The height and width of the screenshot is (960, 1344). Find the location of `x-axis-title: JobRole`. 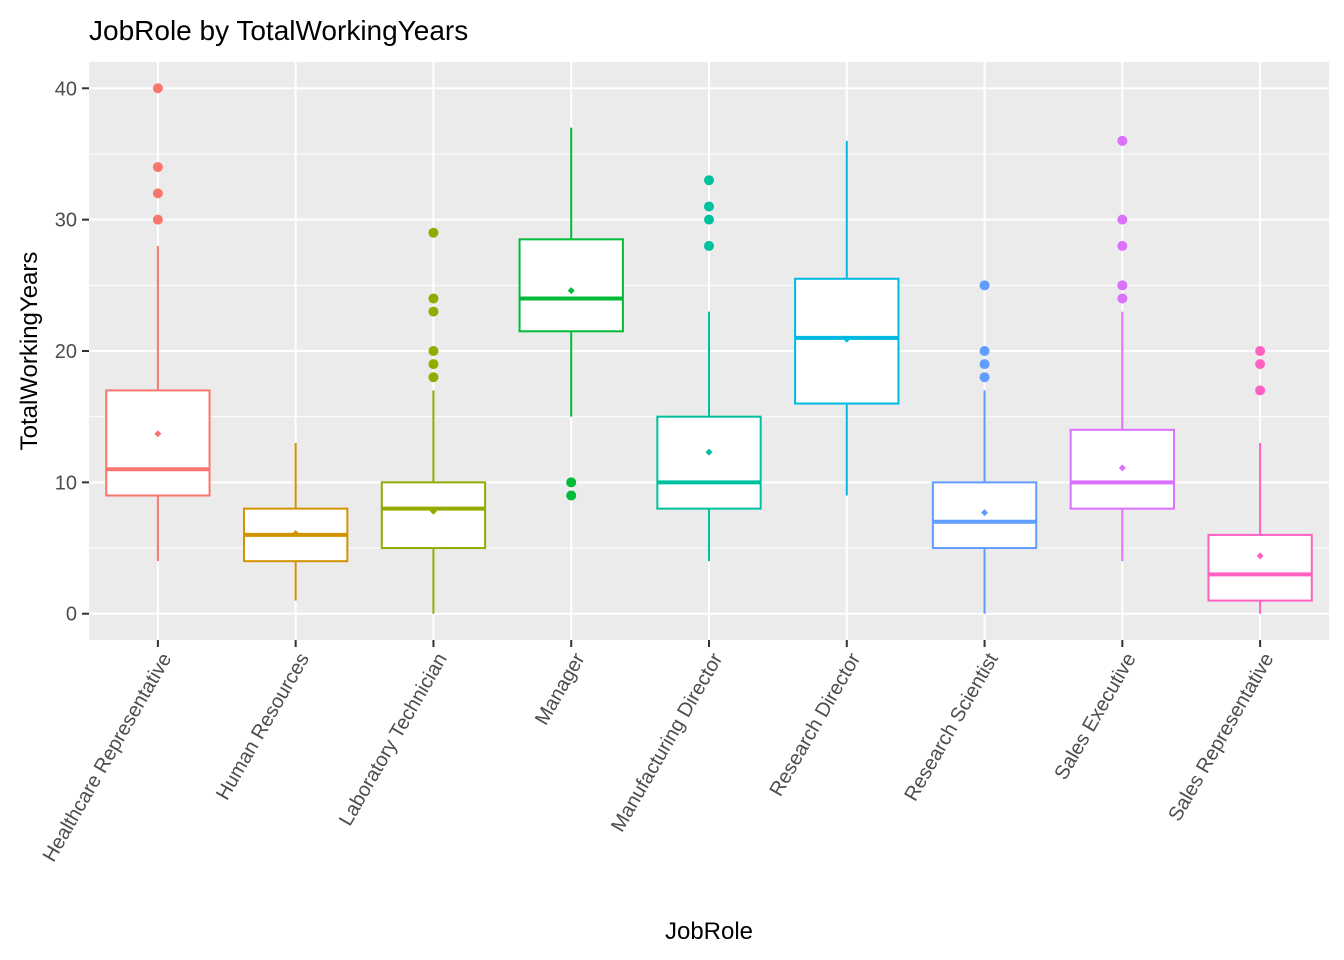

x-axis-title: JobRole is located at coordinates (709, 931).